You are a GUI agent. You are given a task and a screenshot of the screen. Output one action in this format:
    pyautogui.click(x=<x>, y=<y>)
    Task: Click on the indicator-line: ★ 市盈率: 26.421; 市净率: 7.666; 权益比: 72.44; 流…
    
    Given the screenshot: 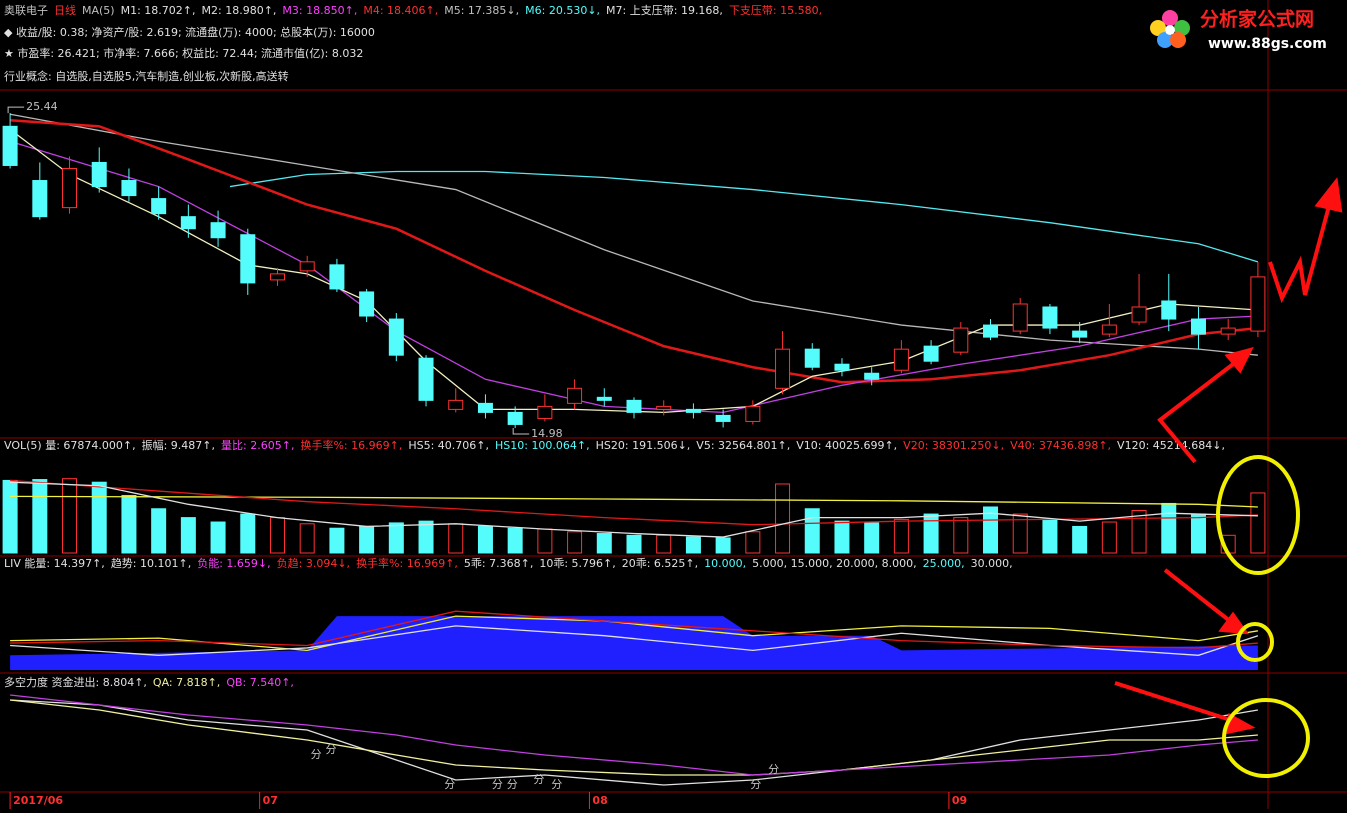 What is the action you would take?
    pyautogui.click(x=183, y=53)
    